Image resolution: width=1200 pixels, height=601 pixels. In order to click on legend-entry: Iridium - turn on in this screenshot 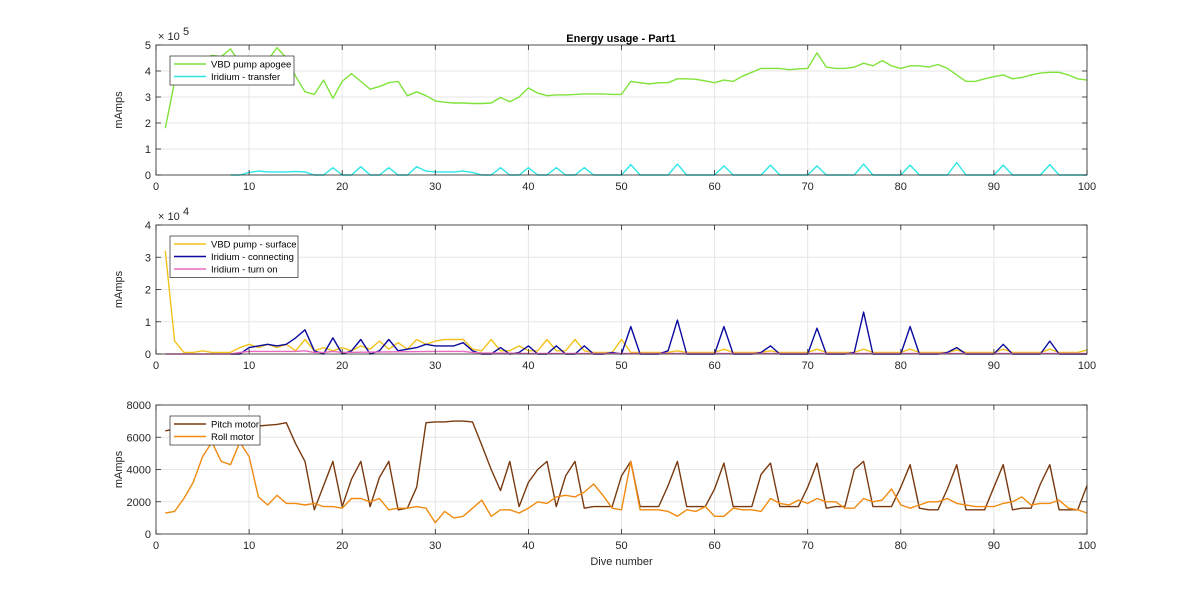, I will do `click(244, 270)`.